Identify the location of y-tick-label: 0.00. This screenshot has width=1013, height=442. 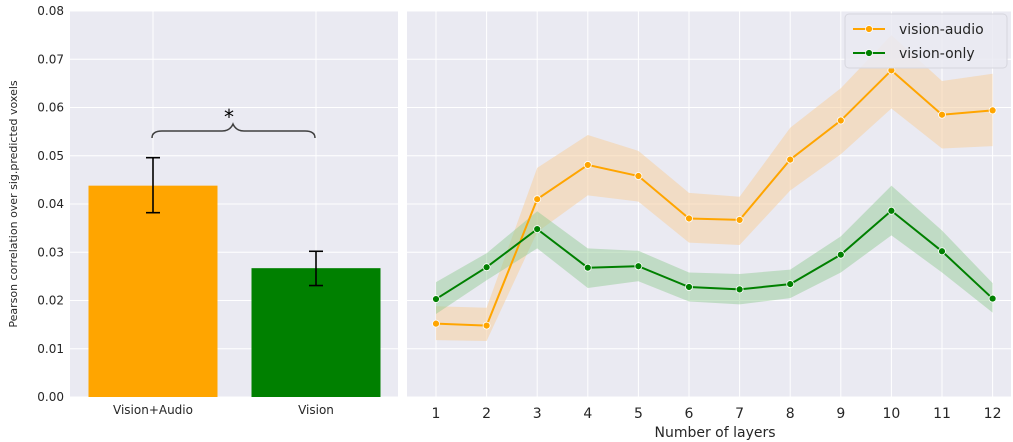
(50, 397).